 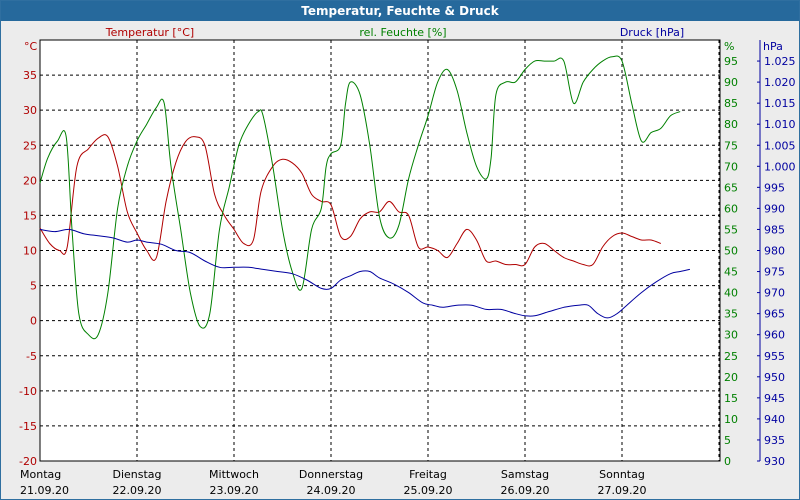 What do you see at coordinates (622, 490) in the screenshot?
I see `x-tick-date: 27.09.20` at bounding box center [622, 490].